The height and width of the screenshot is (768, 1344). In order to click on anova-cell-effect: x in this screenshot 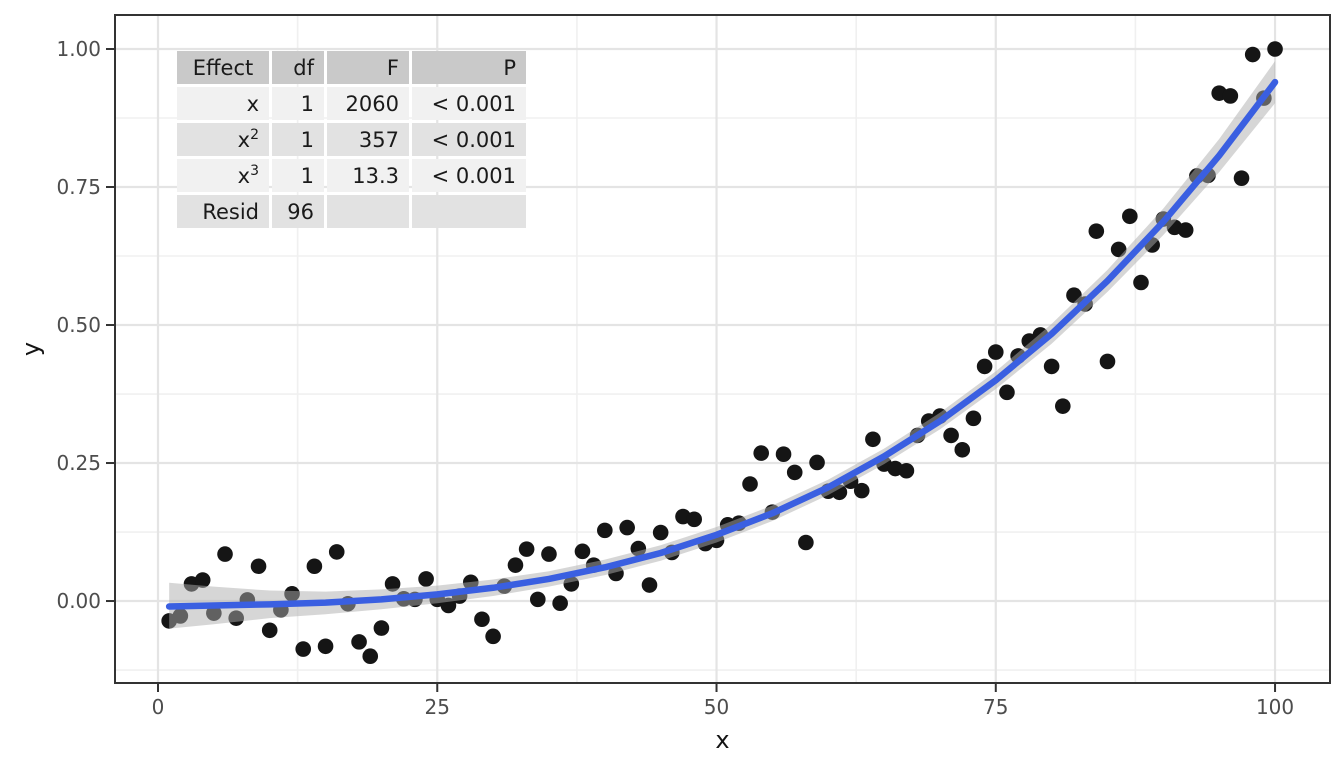, I will do `click(223, 103)`.